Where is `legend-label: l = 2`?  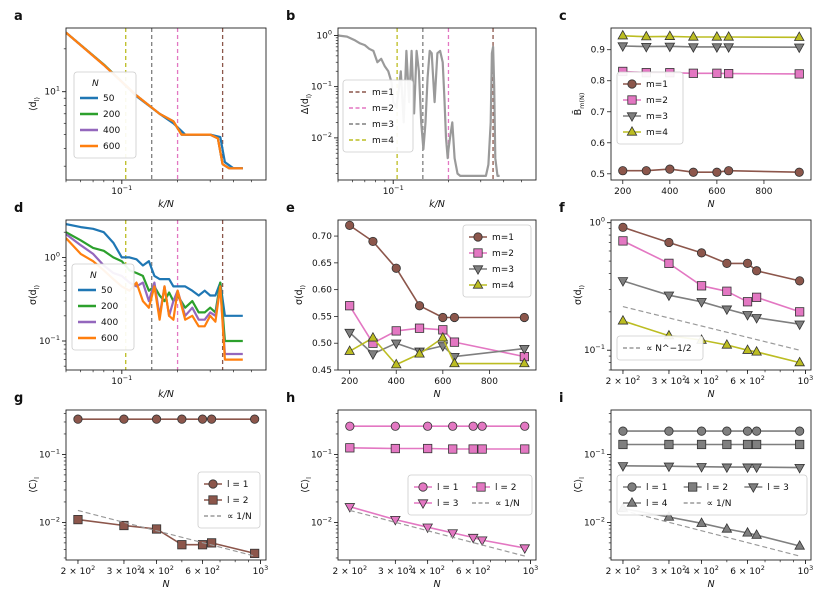
legend-label: l = 2 is located at coordinates (506, 488).